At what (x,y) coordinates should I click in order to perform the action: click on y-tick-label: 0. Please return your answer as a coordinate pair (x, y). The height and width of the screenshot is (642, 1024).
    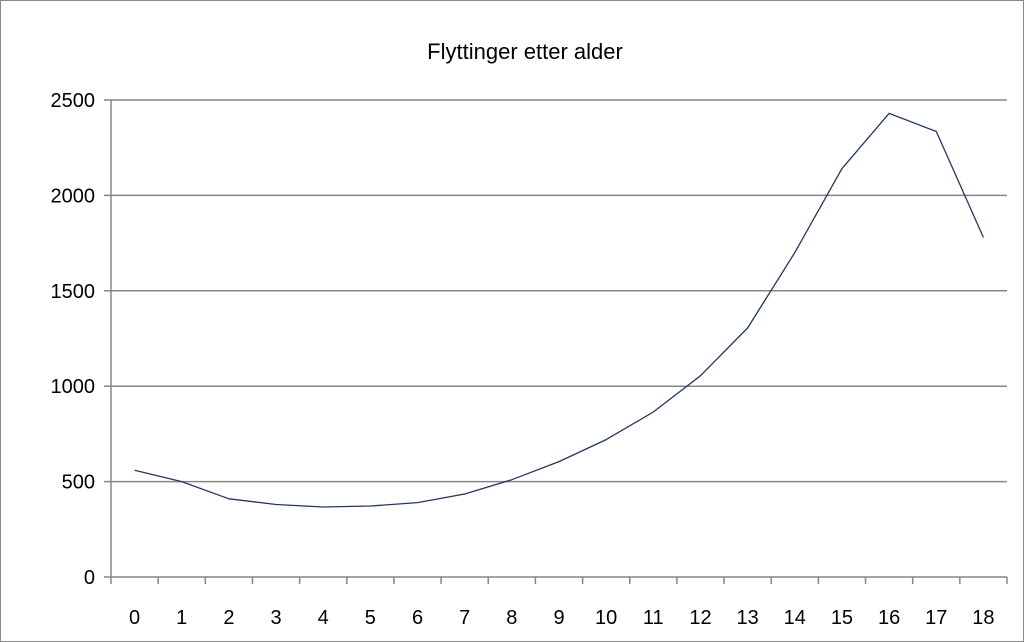
    Looking at the image, I should click on (89, 578).